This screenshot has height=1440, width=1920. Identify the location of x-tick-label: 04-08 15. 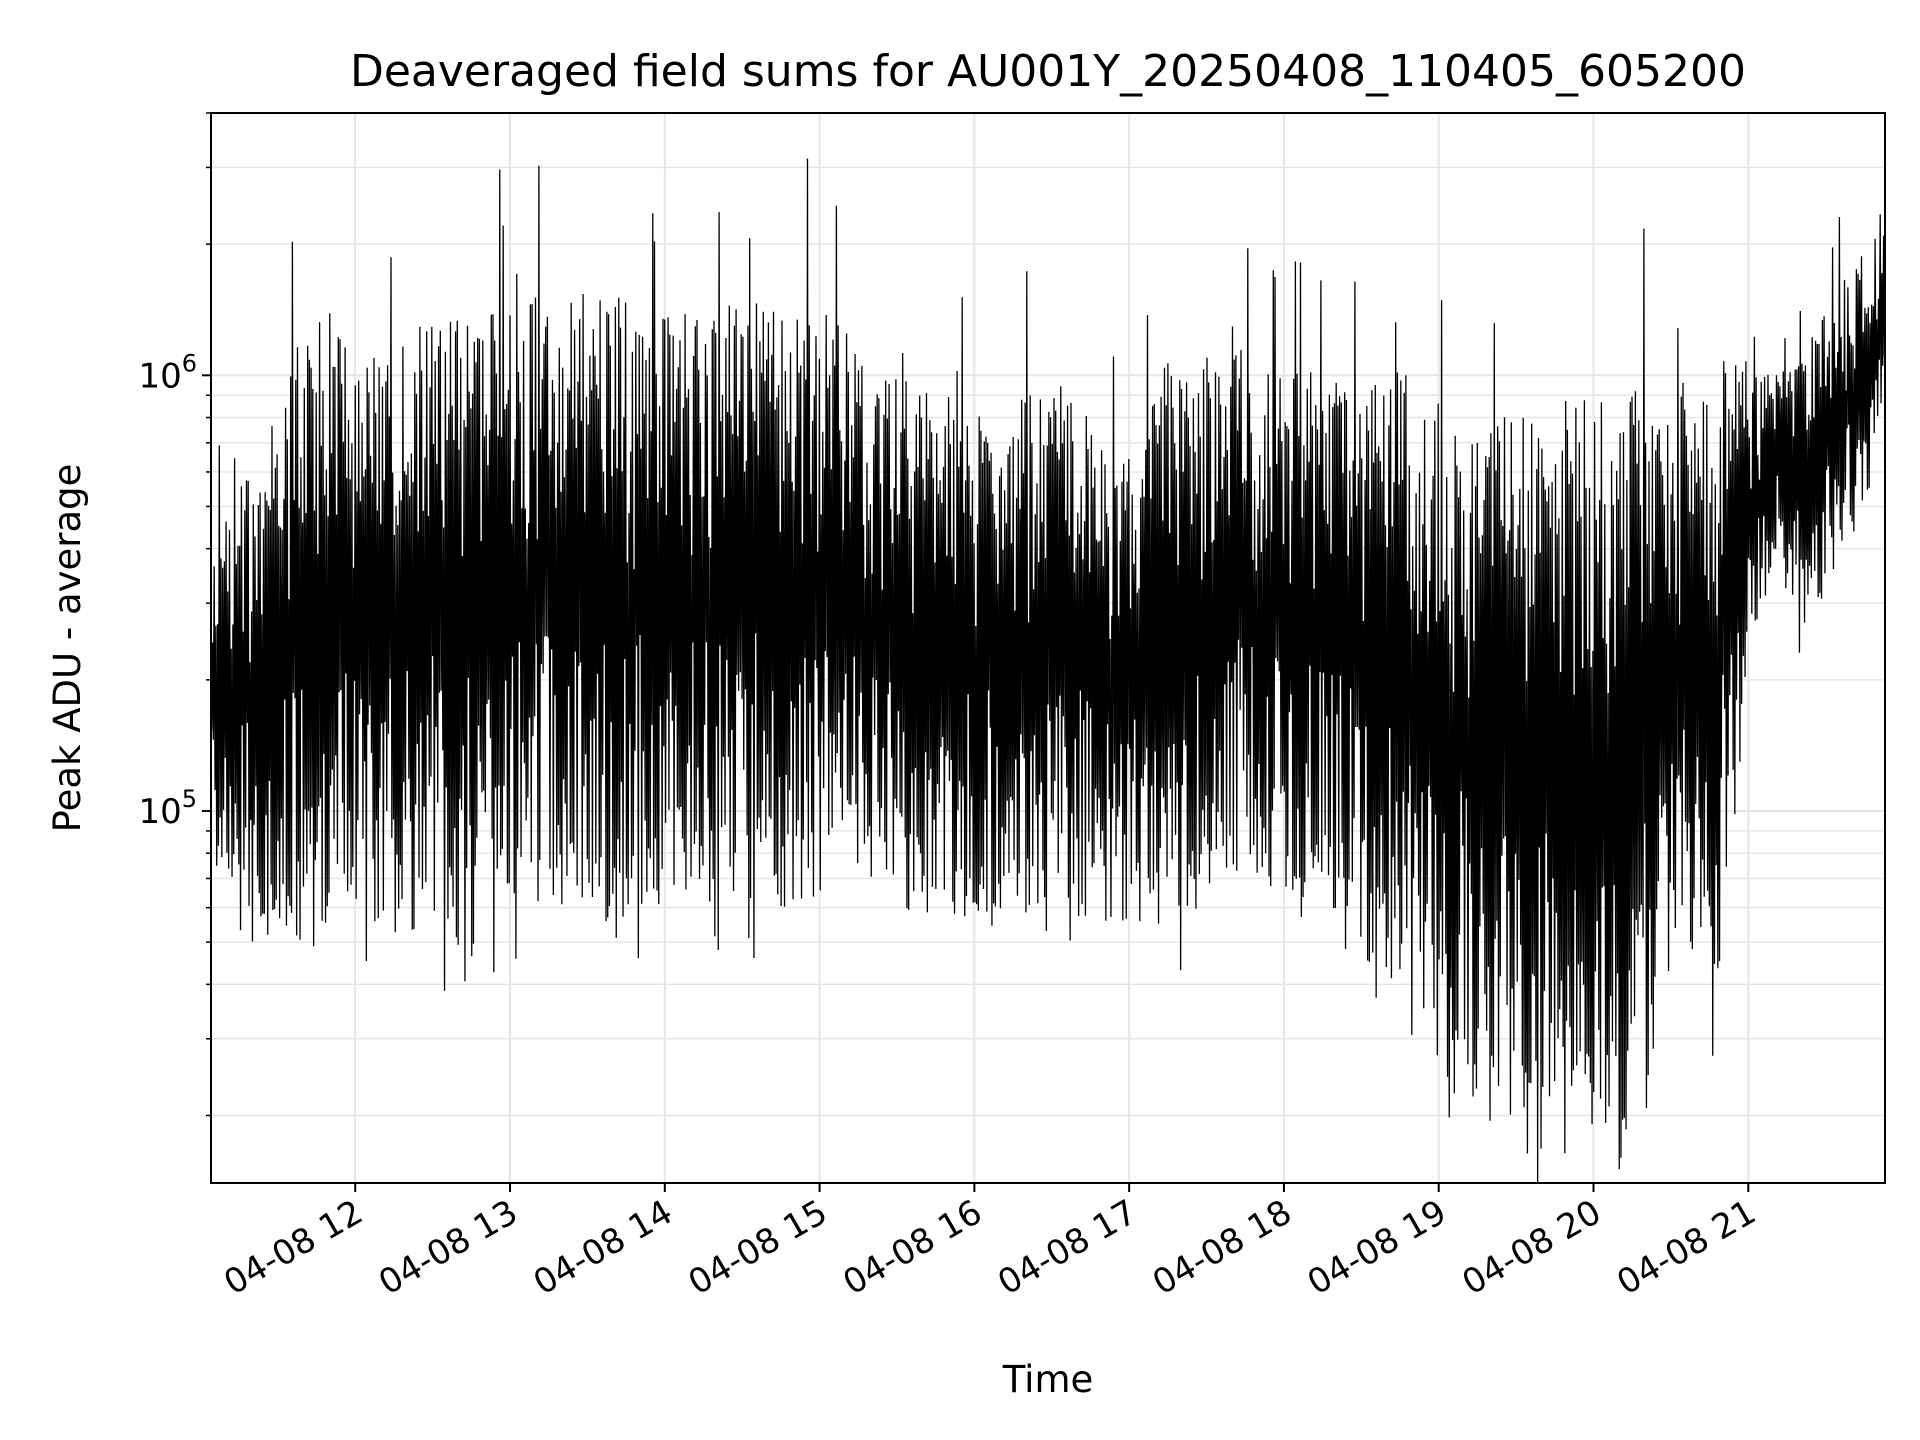
(758, 1247).